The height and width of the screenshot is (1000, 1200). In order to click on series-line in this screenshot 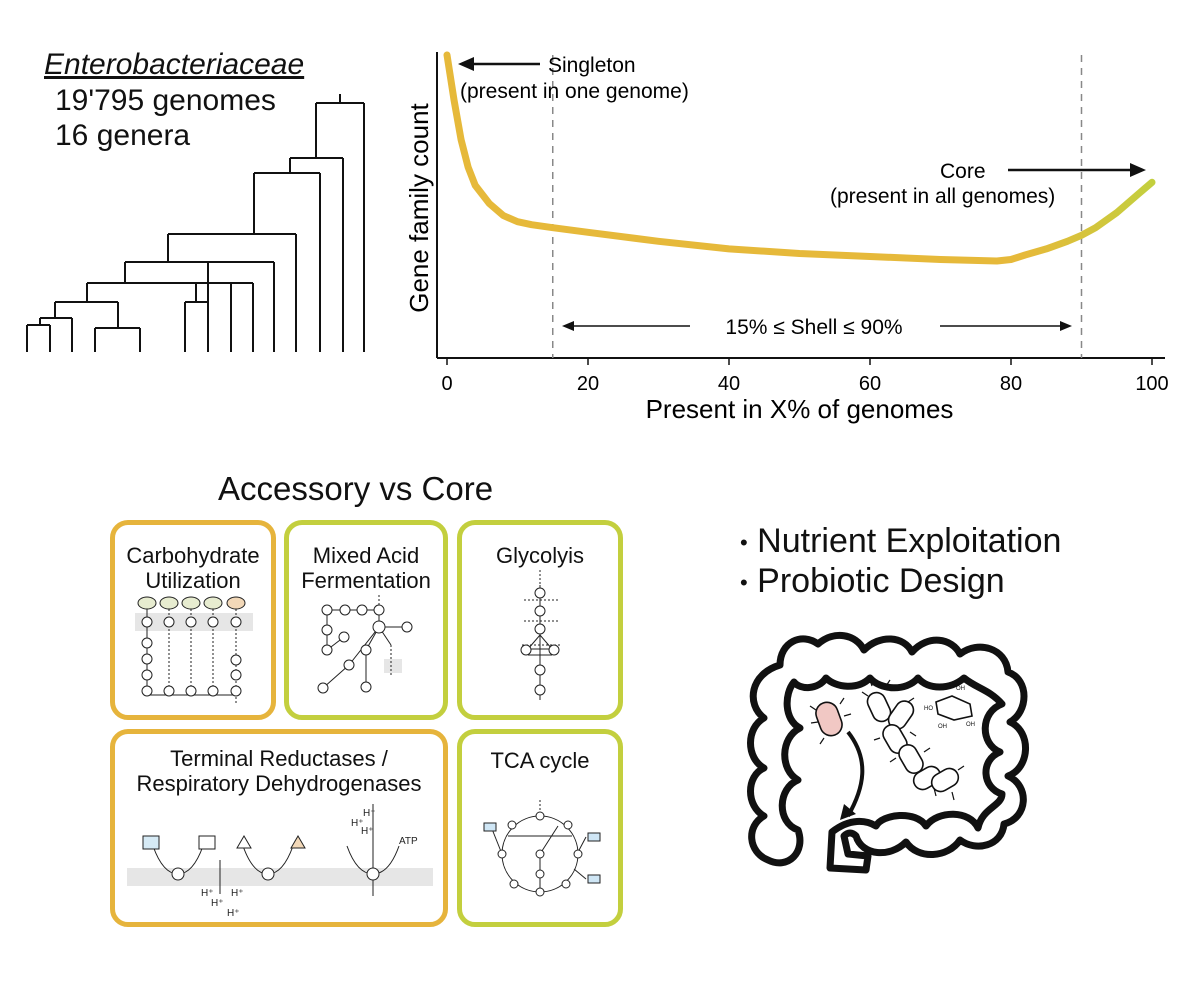, I will do `click(799, 158)`.